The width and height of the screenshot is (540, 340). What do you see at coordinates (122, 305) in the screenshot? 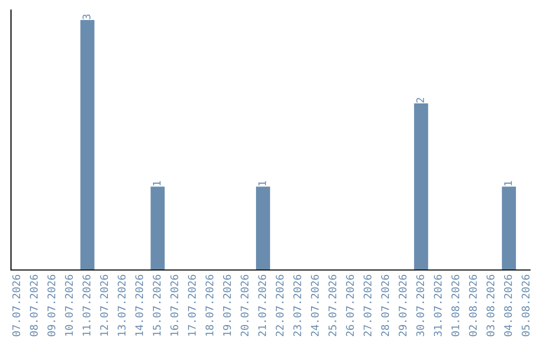
I see `x-tick-label: 13.07.2026` at bounding box center [122, 305].